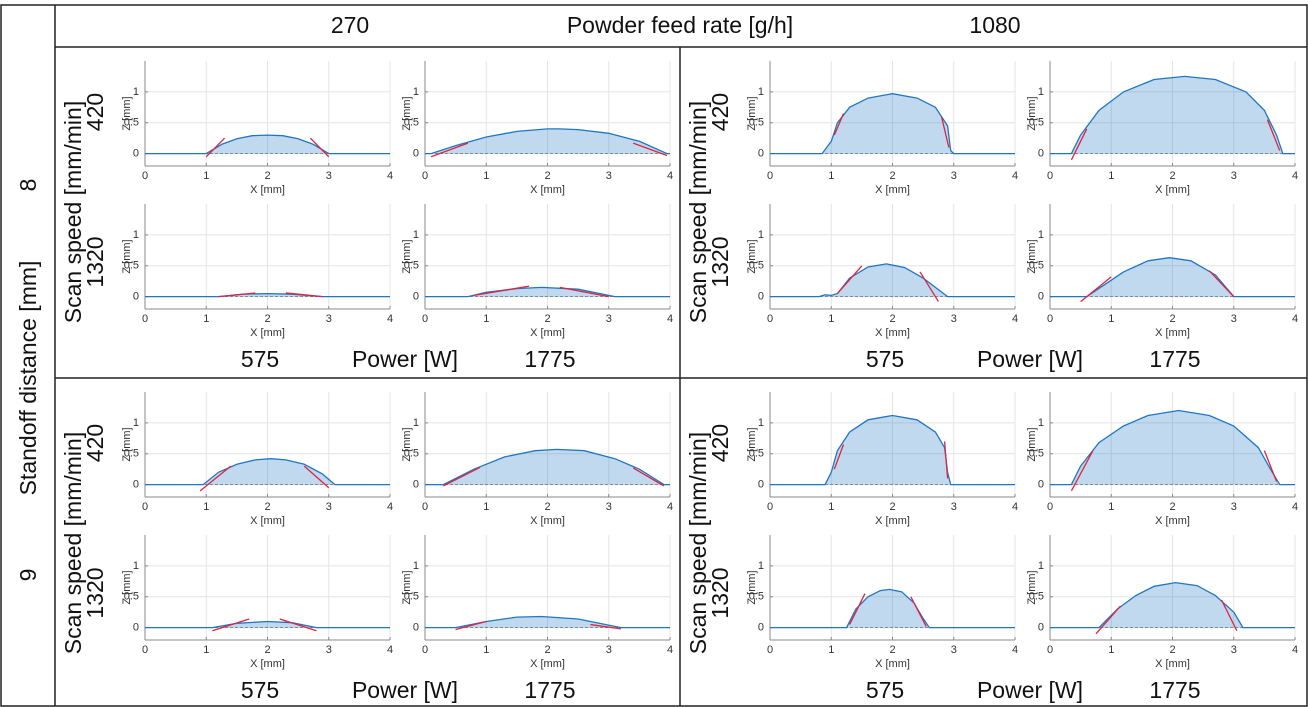 The image size is (1308, 707). Describe the element at coordinates (350, 25) in the screenshot. I see `feed-low: 270` at that location.